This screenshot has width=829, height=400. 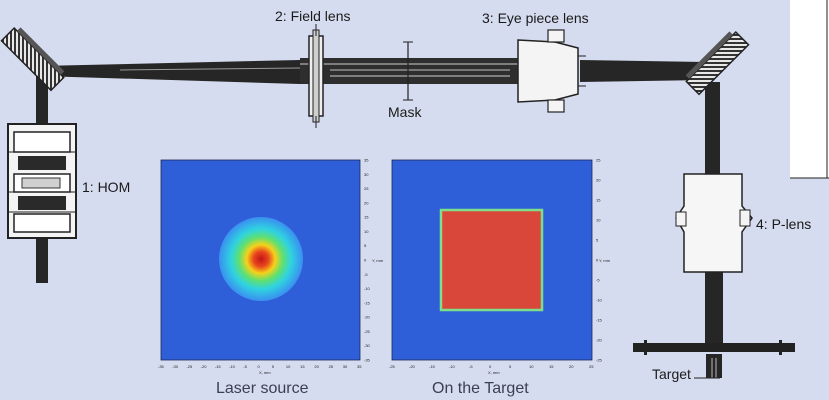 I want to click on x-tick-labels: -25 -20 -15 -10 -5 0 5 10 15 20 25, so click(x=491, y=366).